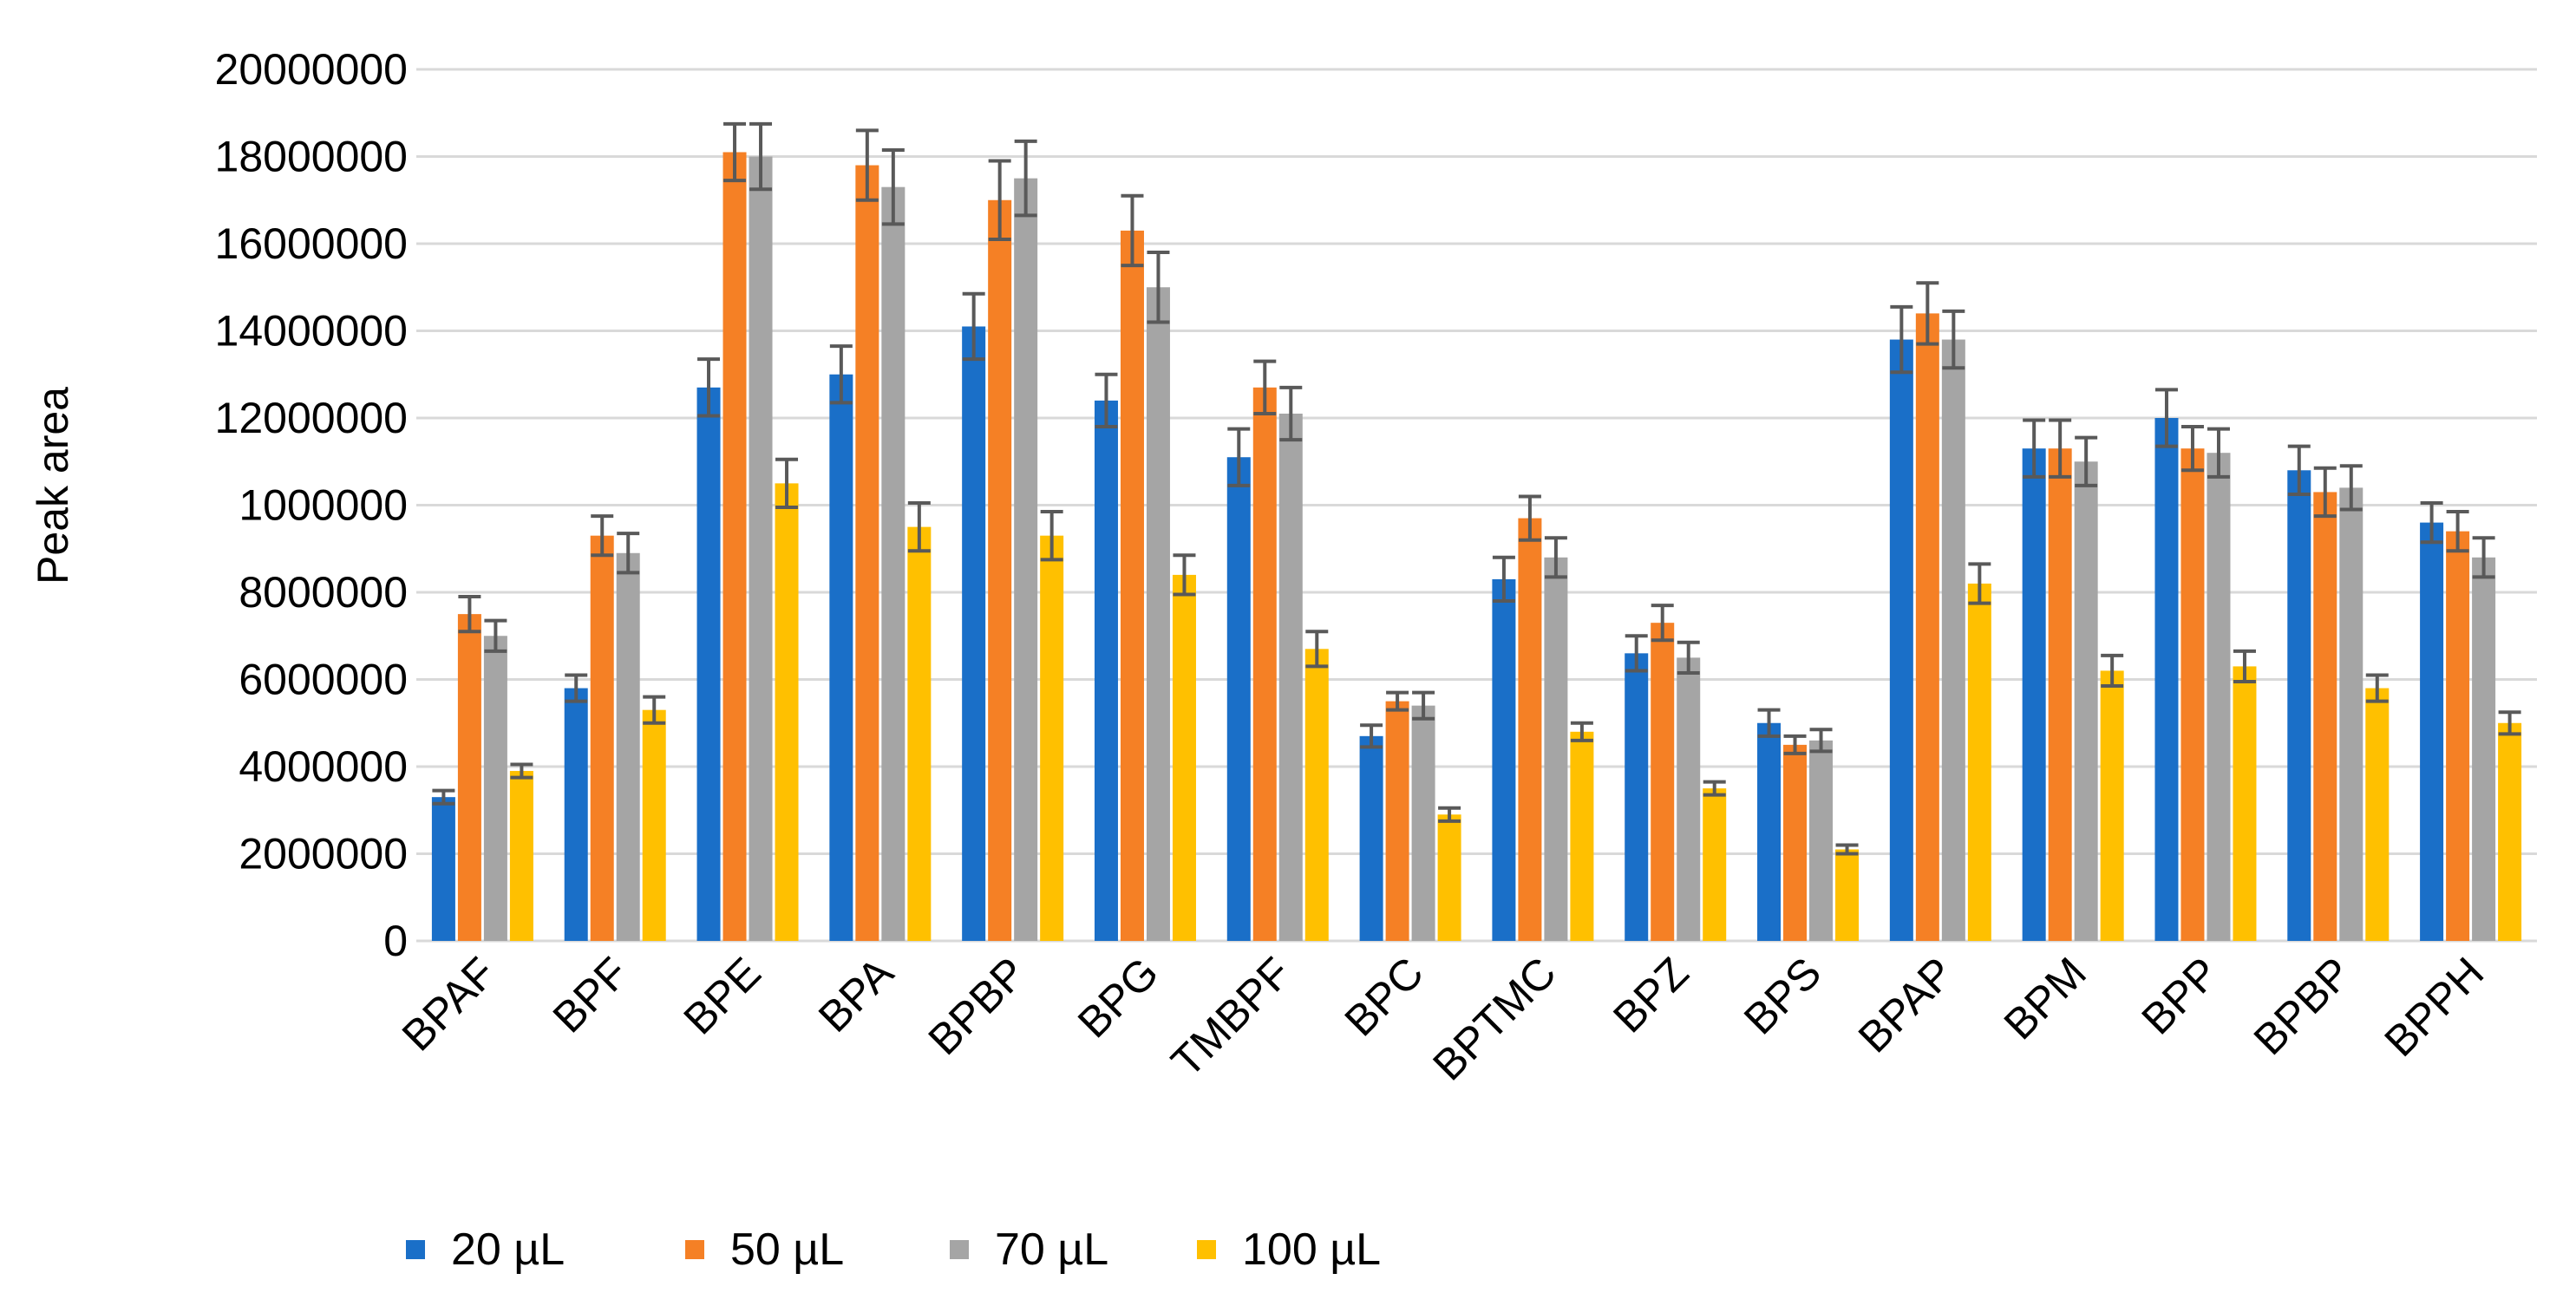 This screenshot has width=2576, height=1306. What do you see at coordinates (1311, 1250) in the screenshot?
I see `legend-label: 100 µL` at bounding box center [1311, 1250].